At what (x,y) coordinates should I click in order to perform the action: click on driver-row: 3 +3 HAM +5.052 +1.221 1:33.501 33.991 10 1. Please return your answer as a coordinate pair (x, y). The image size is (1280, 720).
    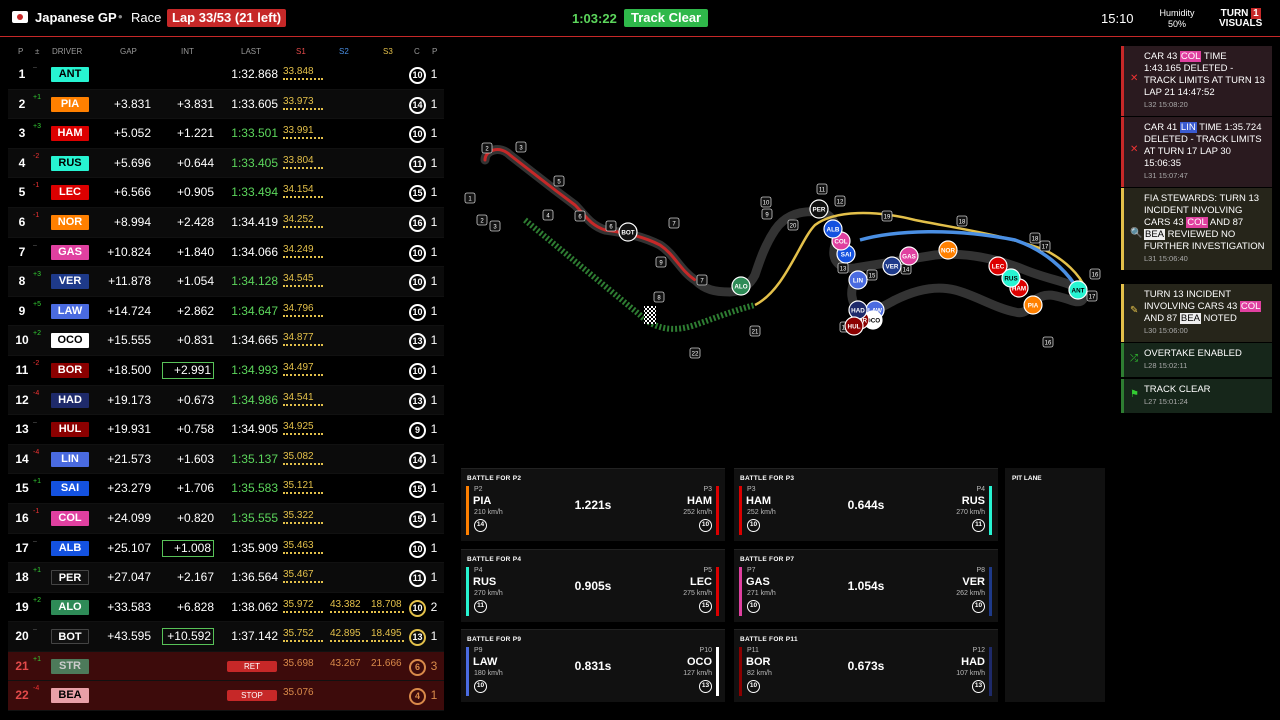
    Looking at the image, I should click on (226, 134).